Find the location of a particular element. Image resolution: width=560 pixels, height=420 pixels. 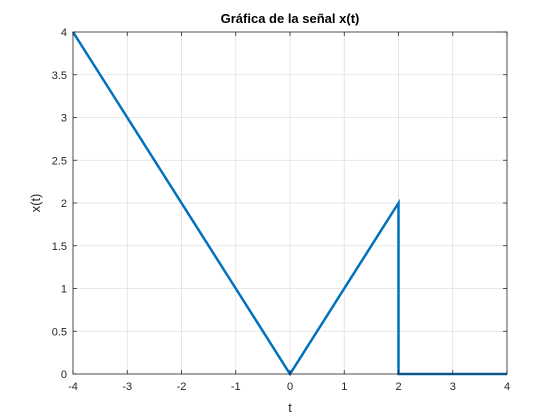

y-tick-label: 1 is located at coordinates (64, 290).